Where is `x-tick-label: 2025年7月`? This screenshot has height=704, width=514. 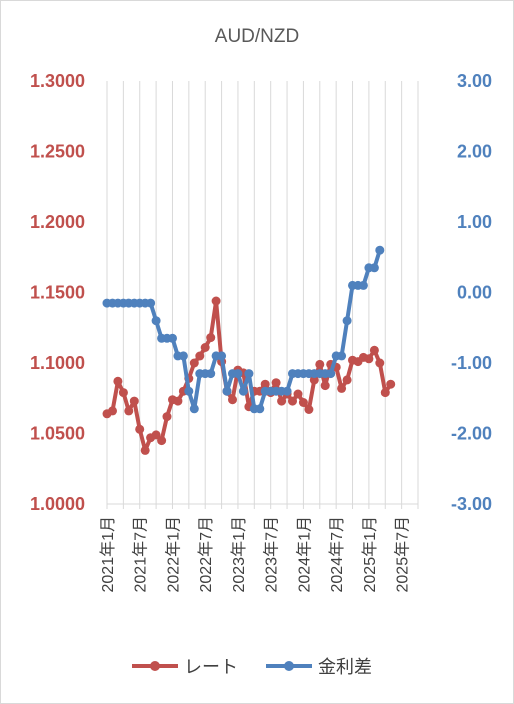 x-tick-label: 2025年7月 is located at coordinates (403, 554).